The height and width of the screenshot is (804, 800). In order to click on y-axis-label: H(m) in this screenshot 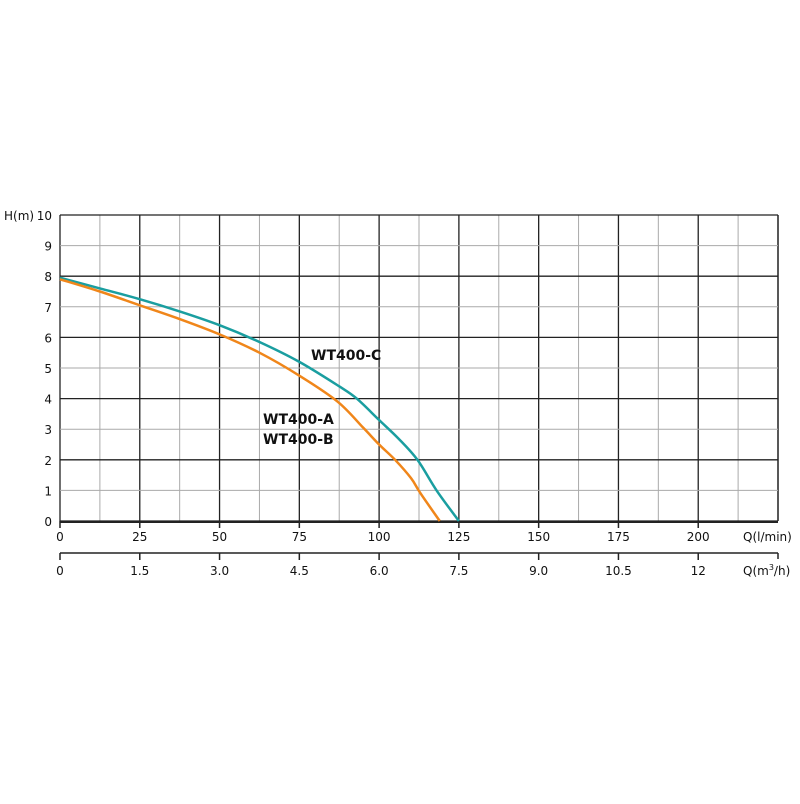, I will do `click(19, 216)`.